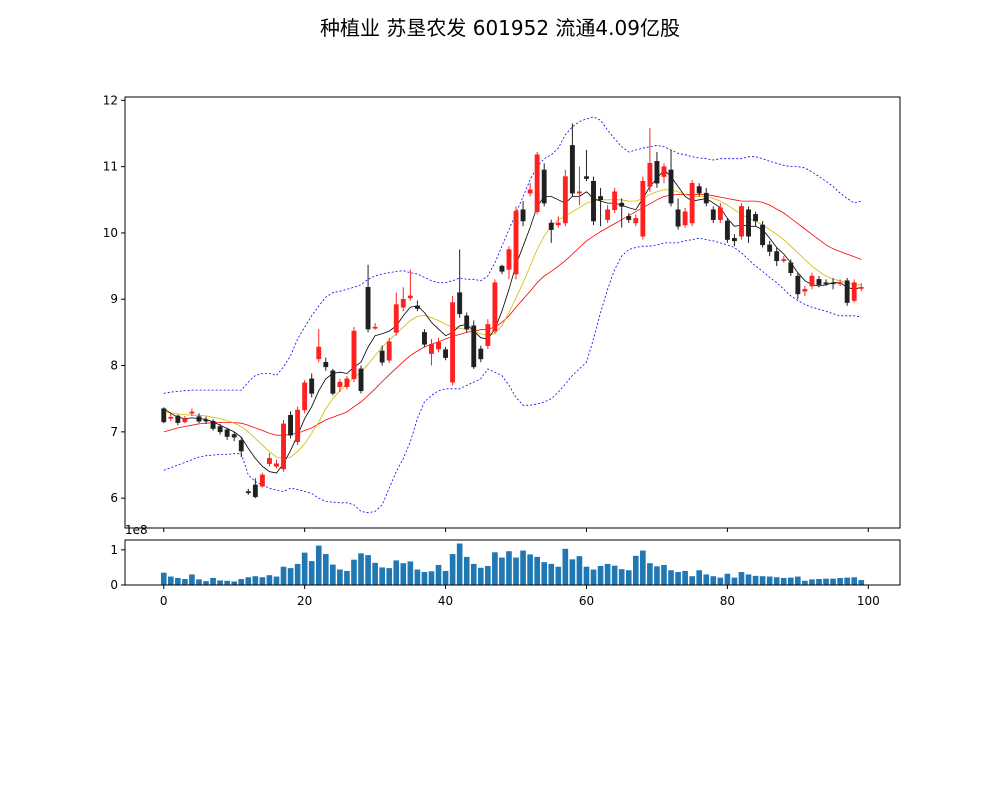 This screenshot has width=1000, height=804. What do you see at coordinates (505, 565) in the screenshot?
I see `volume-panel: 01 0 20 40 60 80 100 1e8` at bounding box center [505, 565].